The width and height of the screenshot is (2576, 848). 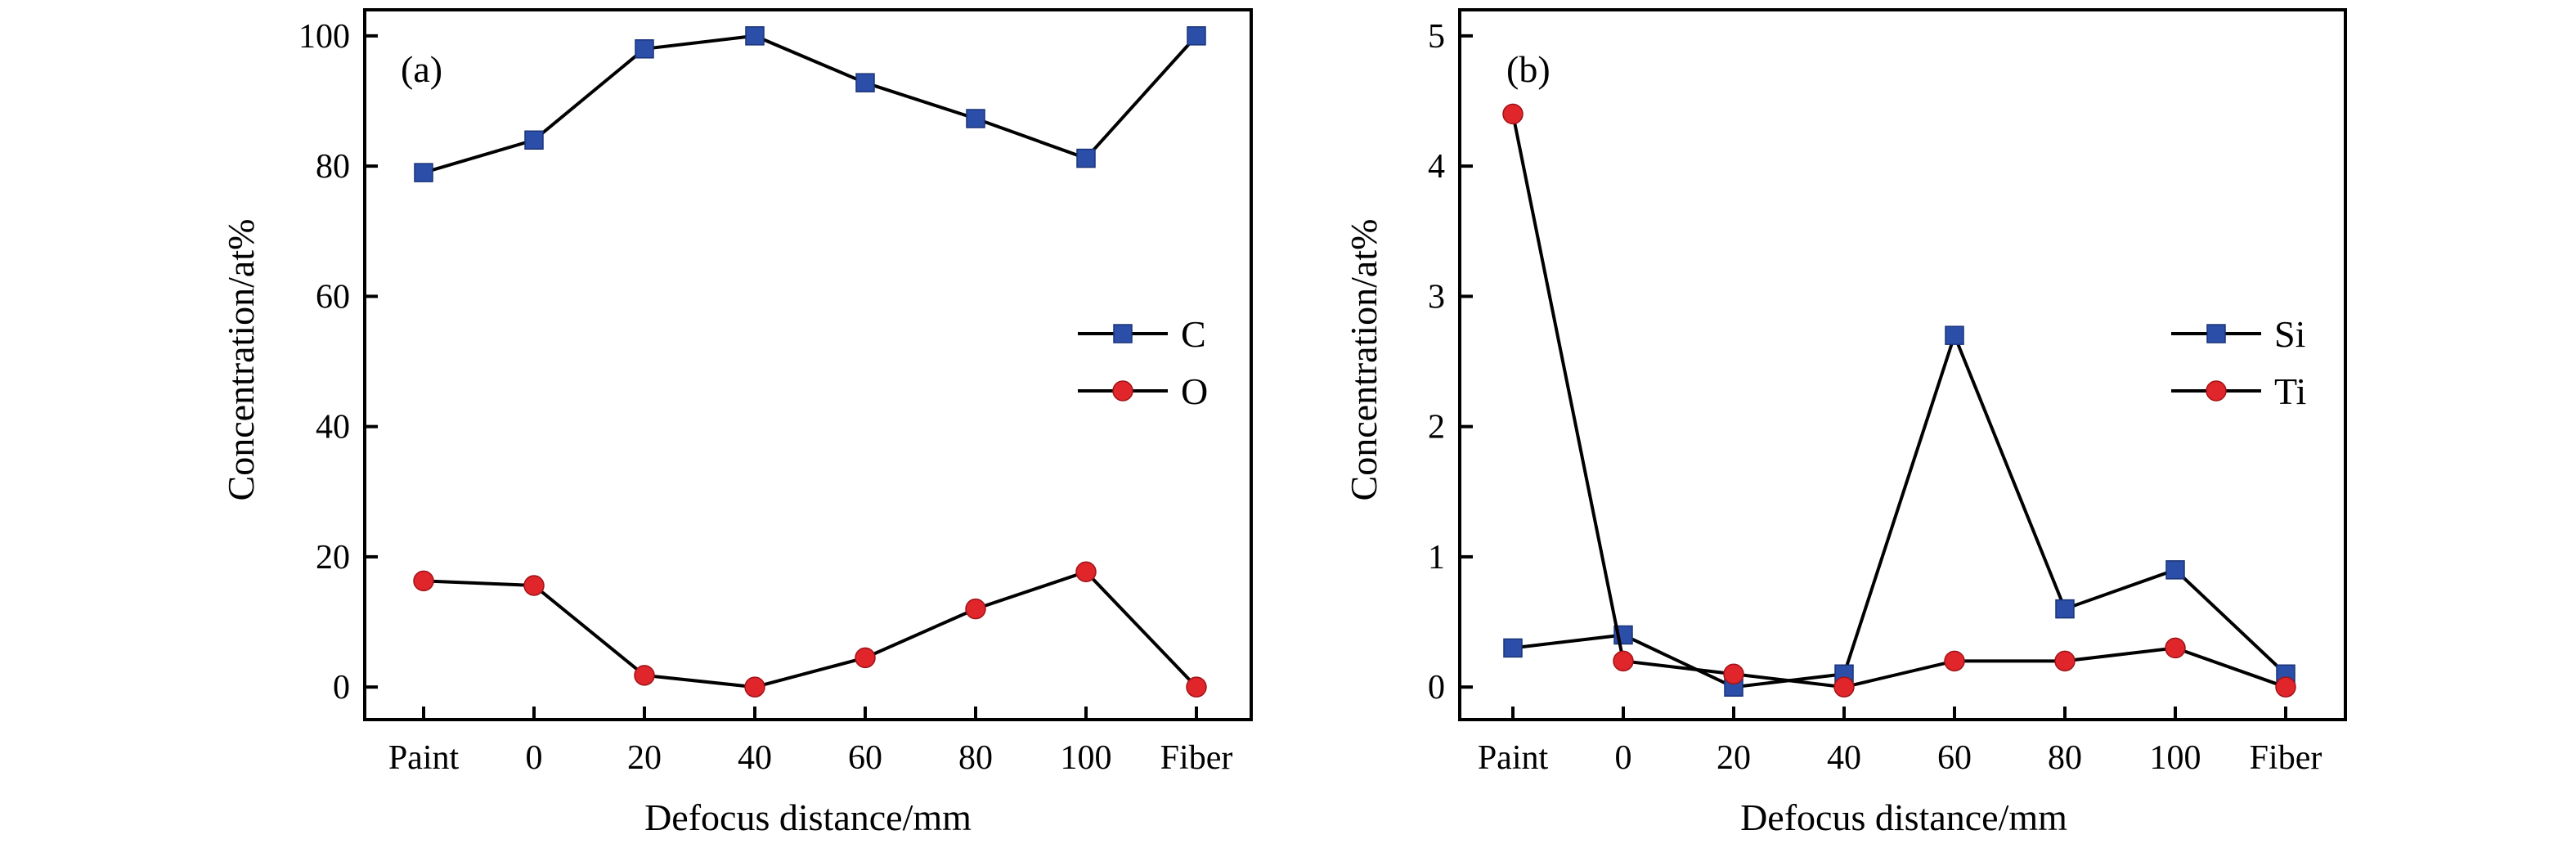 I want to click on legend-item-o-a: O, so click(x=1143, y=391).